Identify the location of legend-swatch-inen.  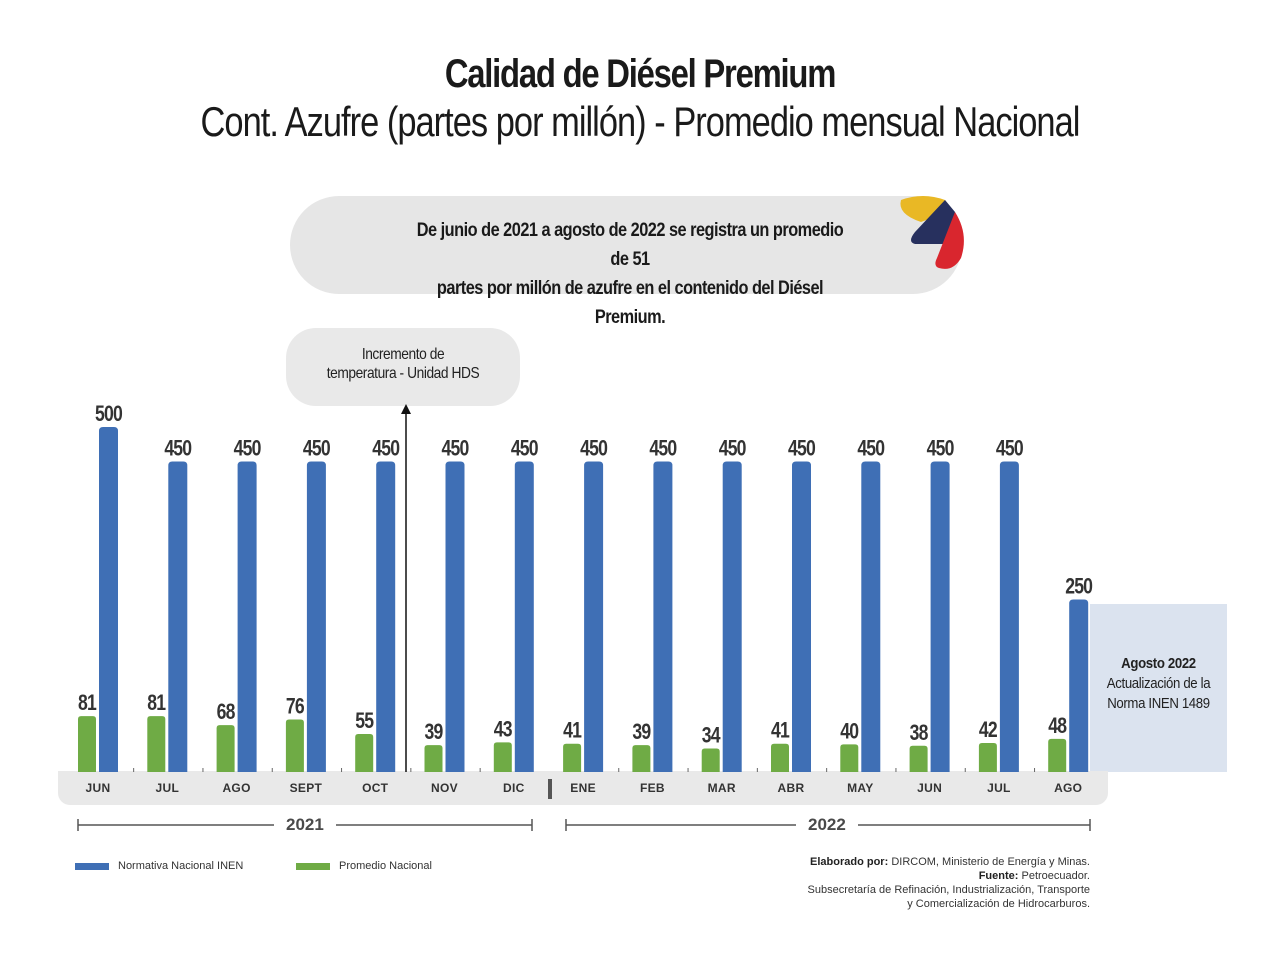
(92, 866).